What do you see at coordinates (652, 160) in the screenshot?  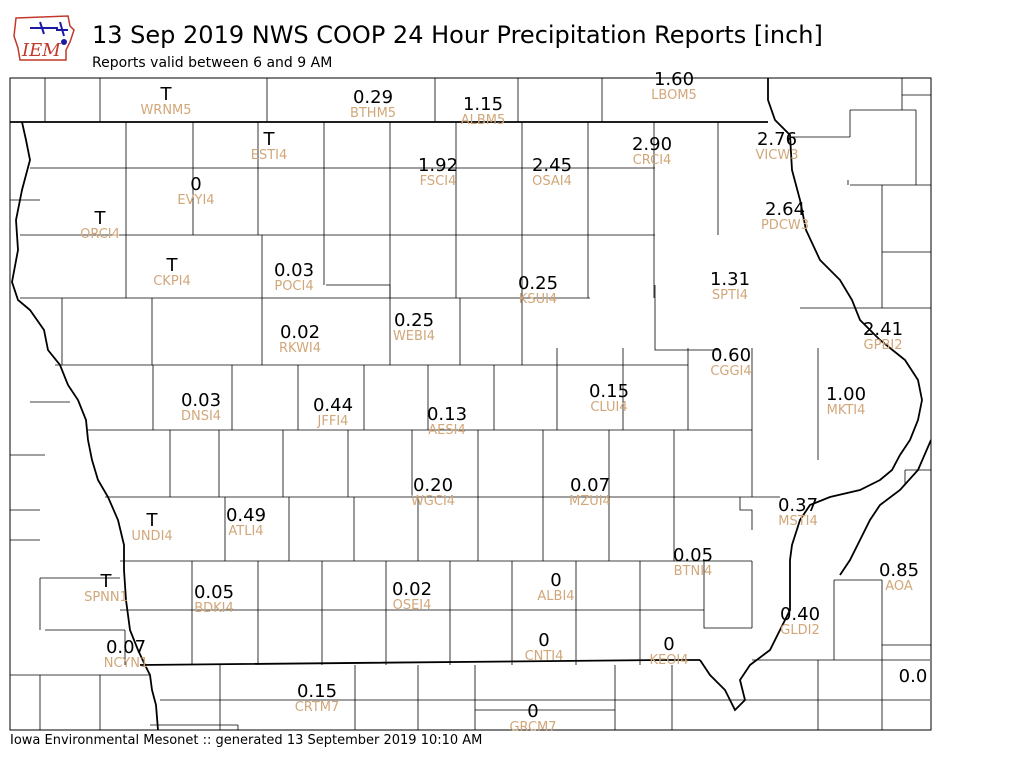 I see `station-id-label: CRCI4` at bounding box center [652, 160].